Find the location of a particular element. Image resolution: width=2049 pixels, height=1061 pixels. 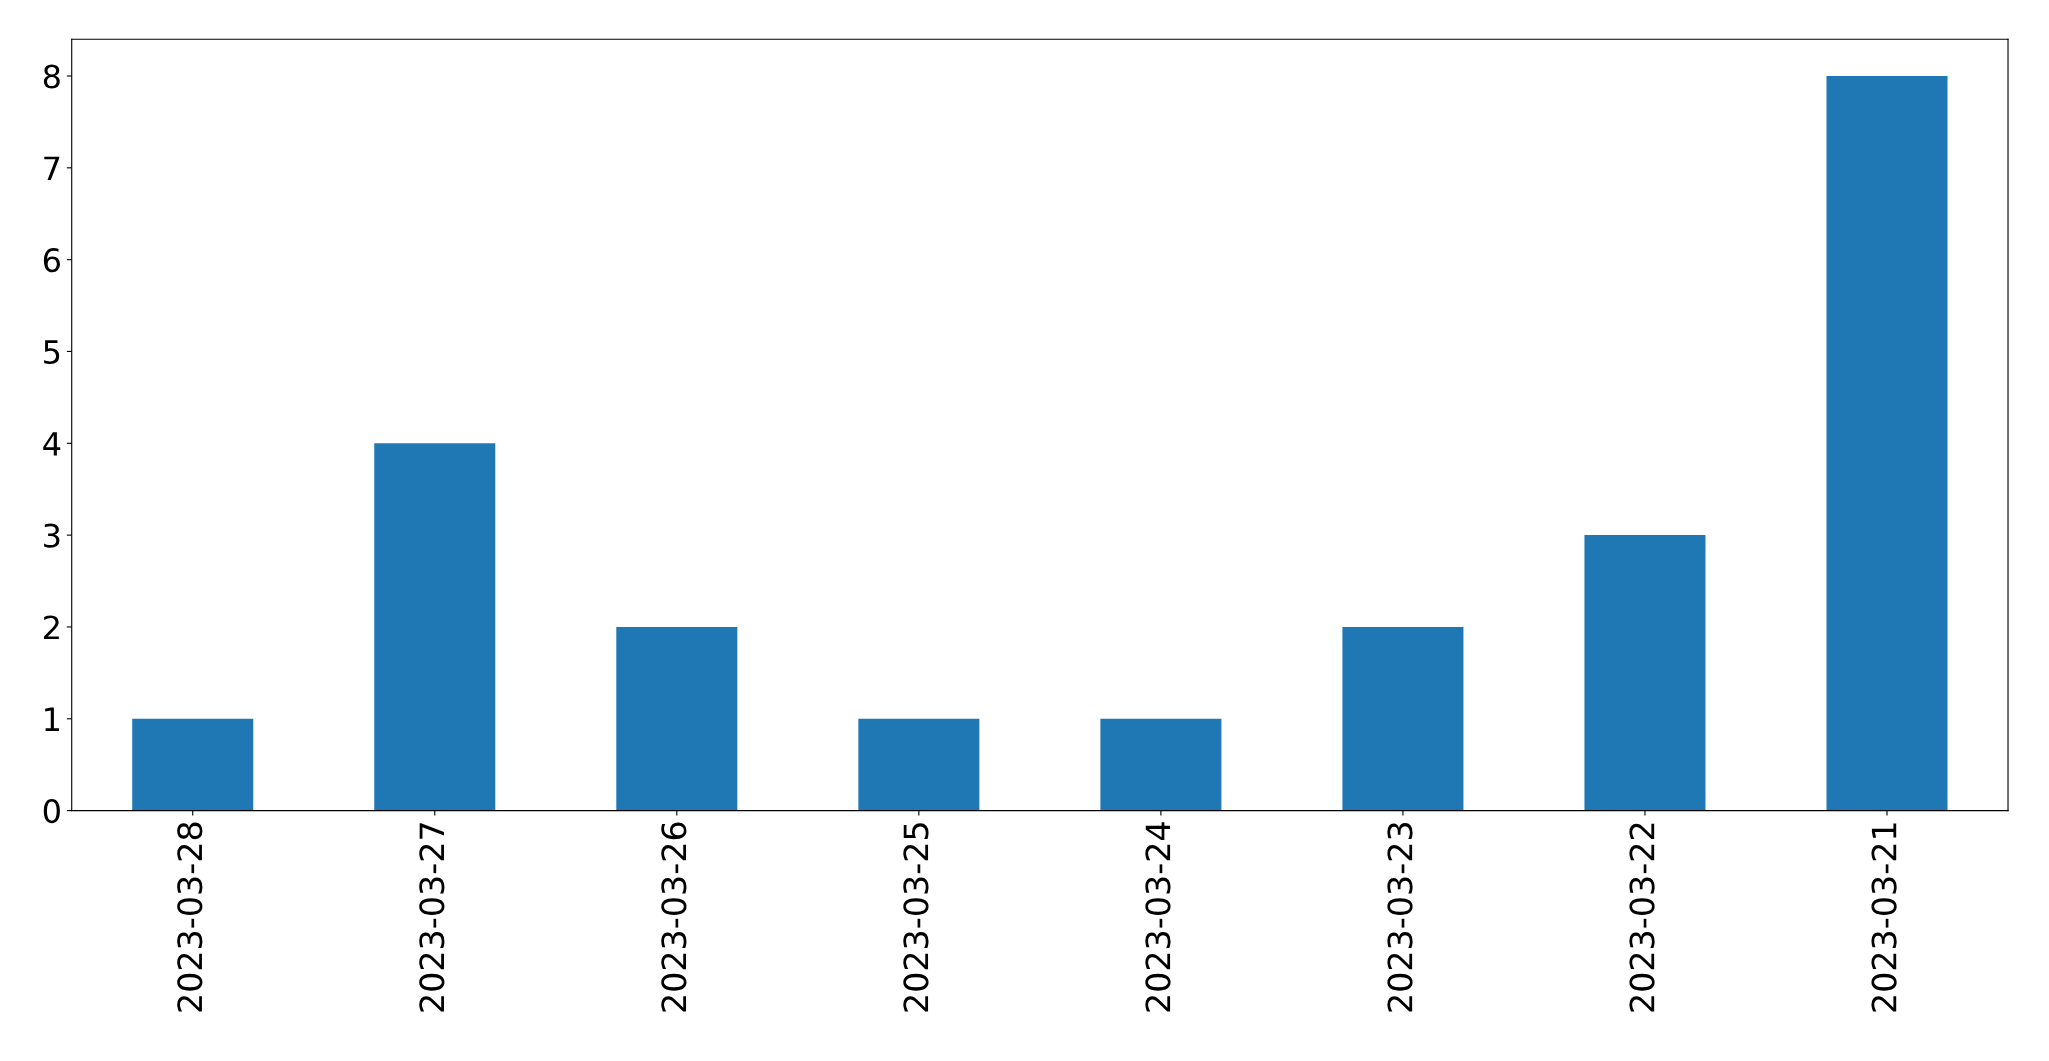

y-tick-label: 5 is located at coordinates (52, 352).